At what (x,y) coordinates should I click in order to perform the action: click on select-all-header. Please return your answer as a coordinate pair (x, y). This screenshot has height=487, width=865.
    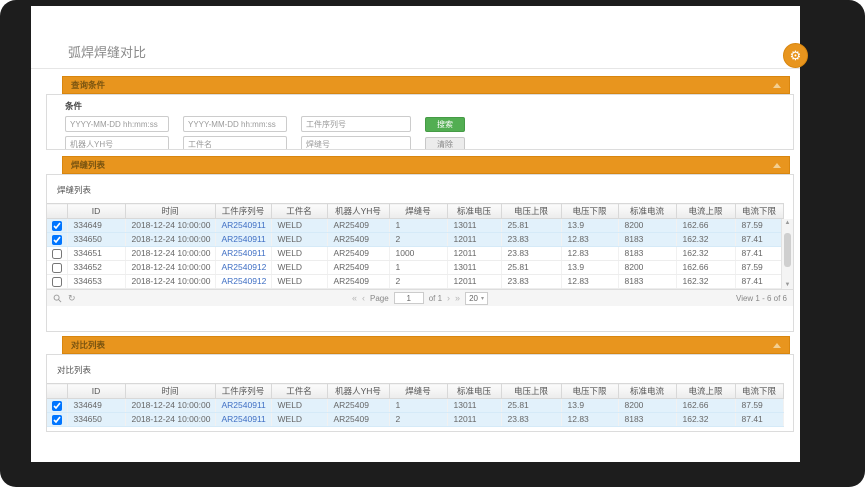
    Looking at the image, I should click on (57, 211).